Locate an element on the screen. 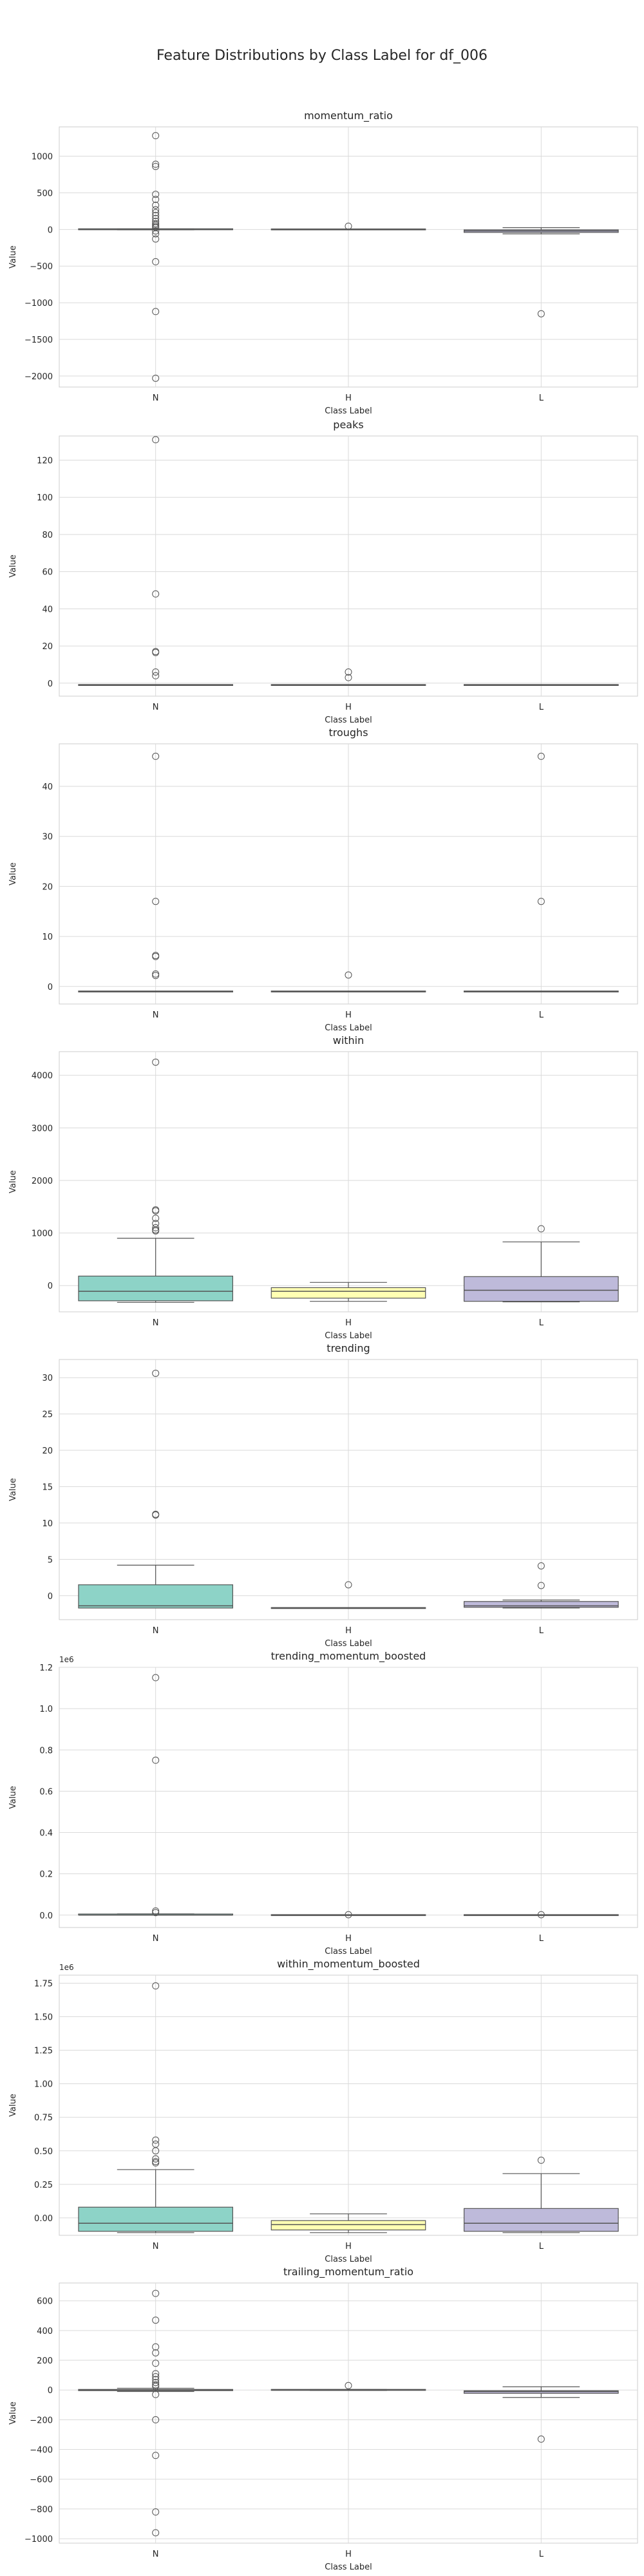 This screenshot has height=2576, width=644. y-tick-label: 0.25 is located at coordinates (44, 2185).